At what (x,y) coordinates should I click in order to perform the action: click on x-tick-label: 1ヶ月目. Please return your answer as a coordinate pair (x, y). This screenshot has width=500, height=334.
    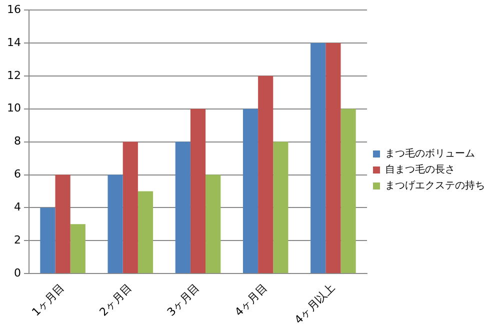
    Looking at the image, I should click on (48, 300).